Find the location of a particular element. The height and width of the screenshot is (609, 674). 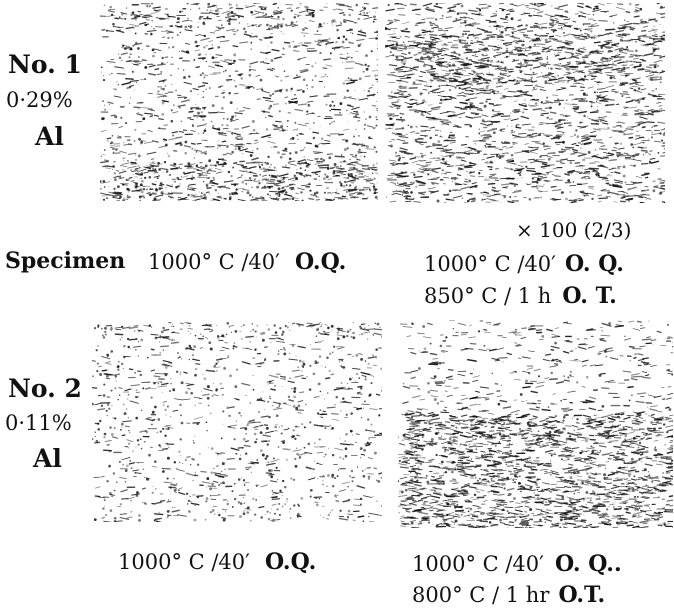

specimen-2-right-caption-line1: 1000° C /40′ O. Q.. is located at coordinates (517, 564).